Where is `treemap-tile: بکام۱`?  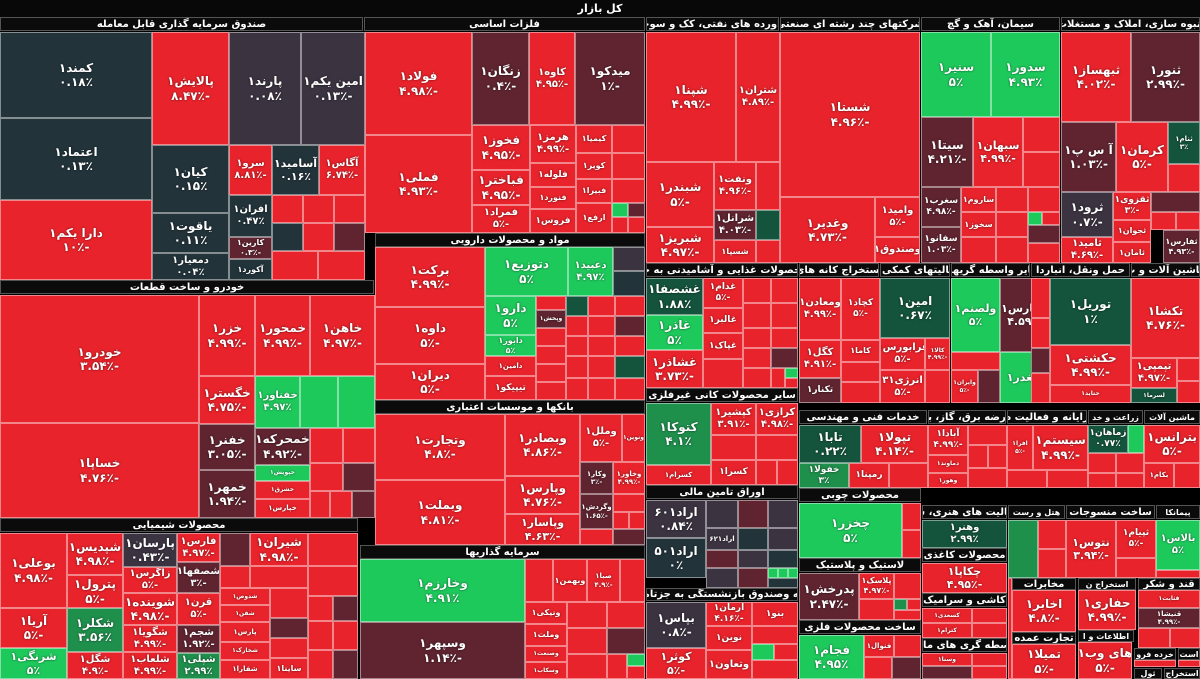 treemap-tile: بکام۱ is located at coordinates (1159, 475).